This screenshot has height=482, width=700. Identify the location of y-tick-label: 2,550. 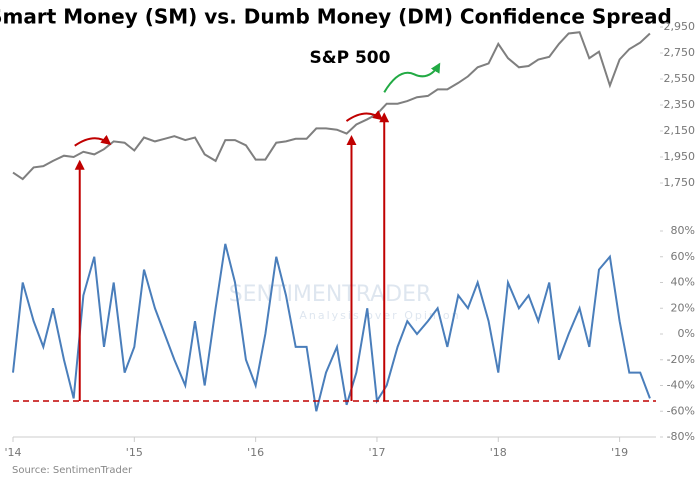
(680, 78).